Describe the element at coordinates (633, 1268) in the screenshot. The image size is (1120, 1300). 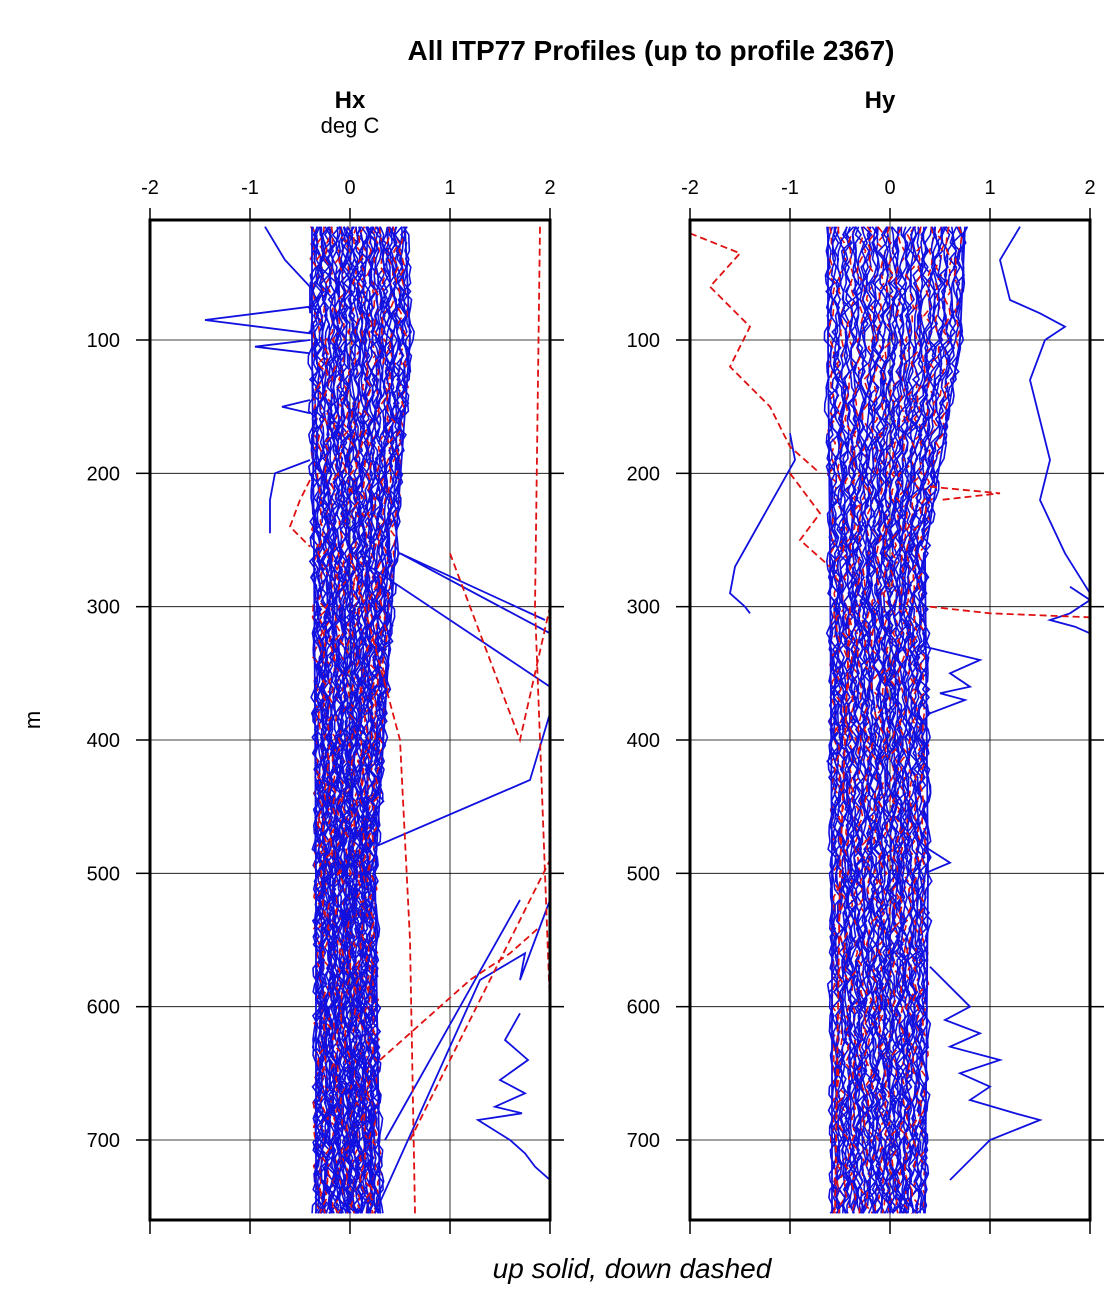
I see `x-axis-label: up solid, down dashed` at that location.